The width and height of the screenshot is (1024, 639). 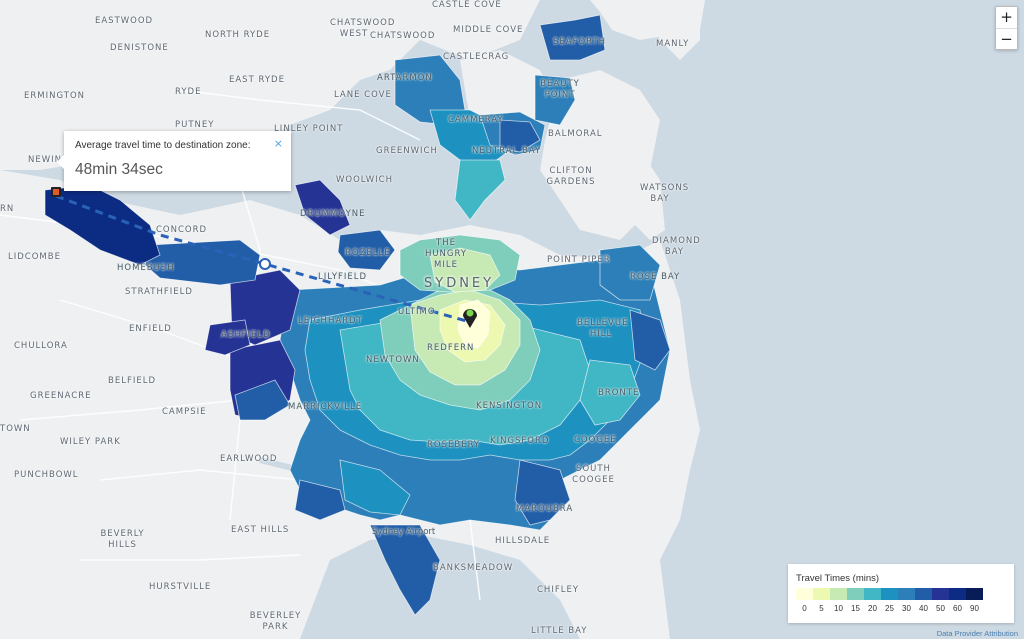 I want to click on place-label: ERMINGTON, so click(x=55, y=96).